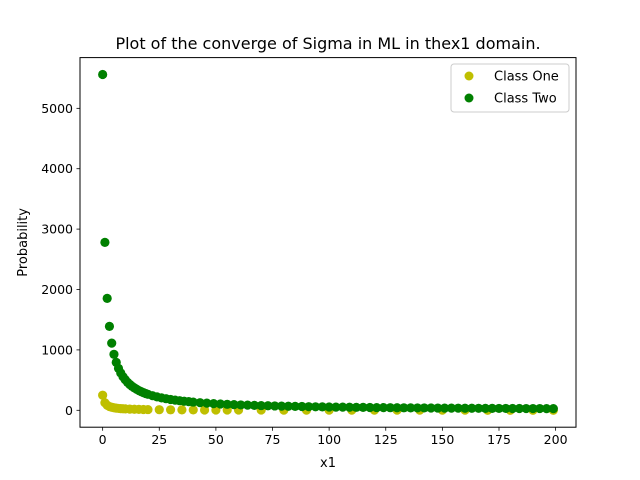 The width and height of the screenshot is (640, 480). I want to click on legend: Class One Class Two, so click(510, 88).